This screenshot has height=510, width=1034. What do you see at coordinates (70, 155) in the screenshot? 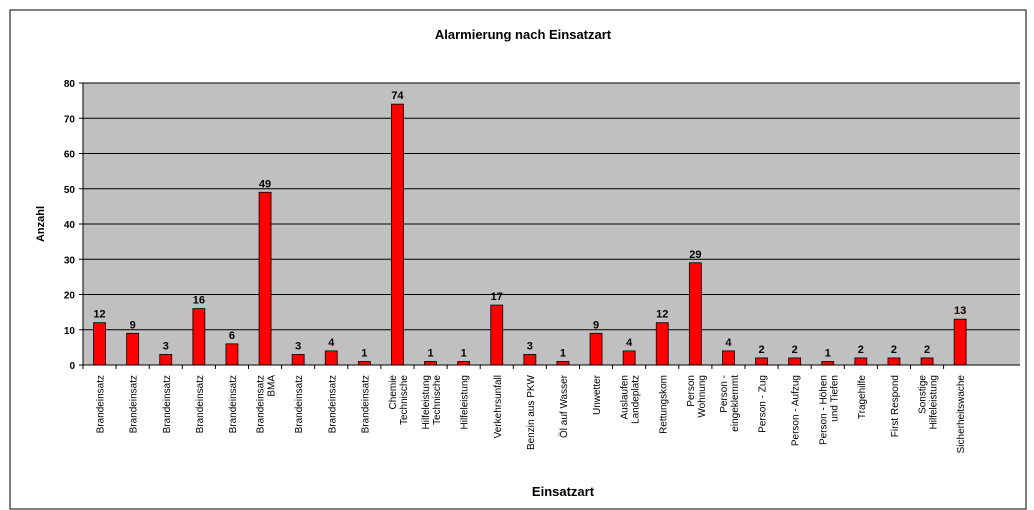
I see `y-tick-label: 60` at bounding box center [70, 155].